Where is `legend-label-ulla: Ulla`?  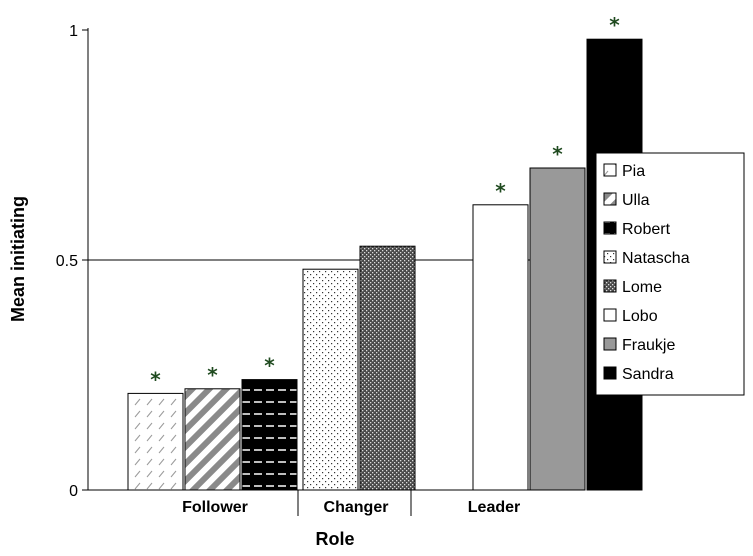
legend-label-ulla: Ulla is located at coordinates (636, 200).